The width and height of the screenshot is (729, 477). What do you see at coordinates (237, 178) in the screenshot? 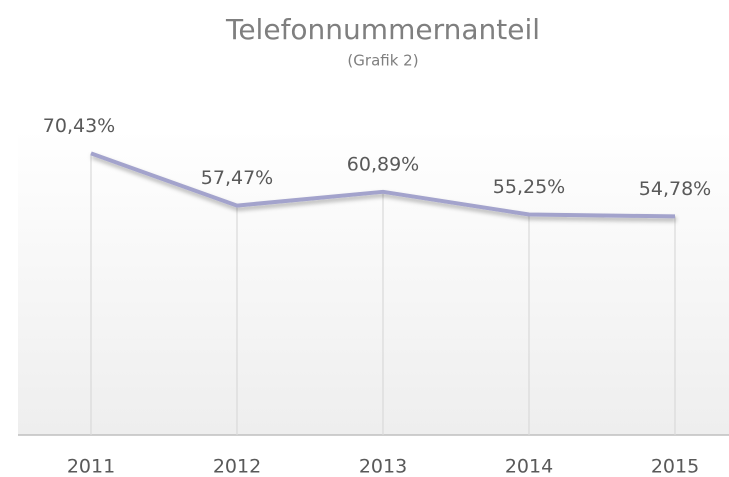
I see `data-label: 57,47%` at bounding box center [237, 178].